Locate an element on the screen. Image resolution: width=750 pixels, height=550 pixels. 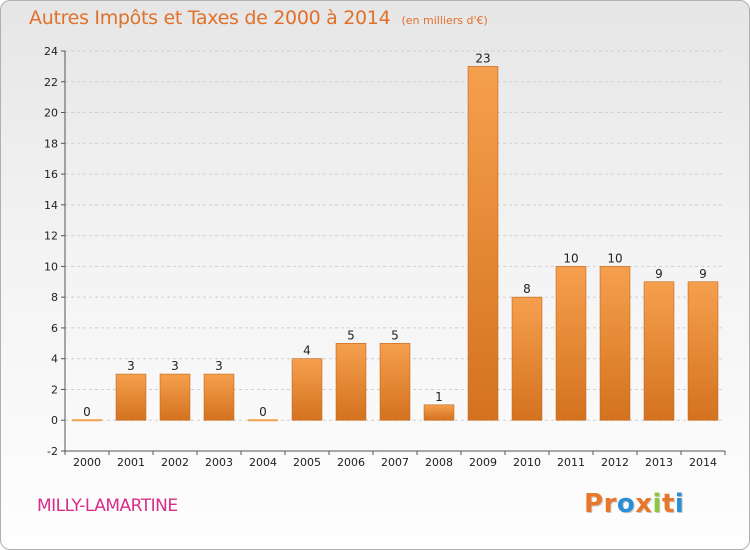
x-tick-label: 2002 is located at coordinates (175, 462).